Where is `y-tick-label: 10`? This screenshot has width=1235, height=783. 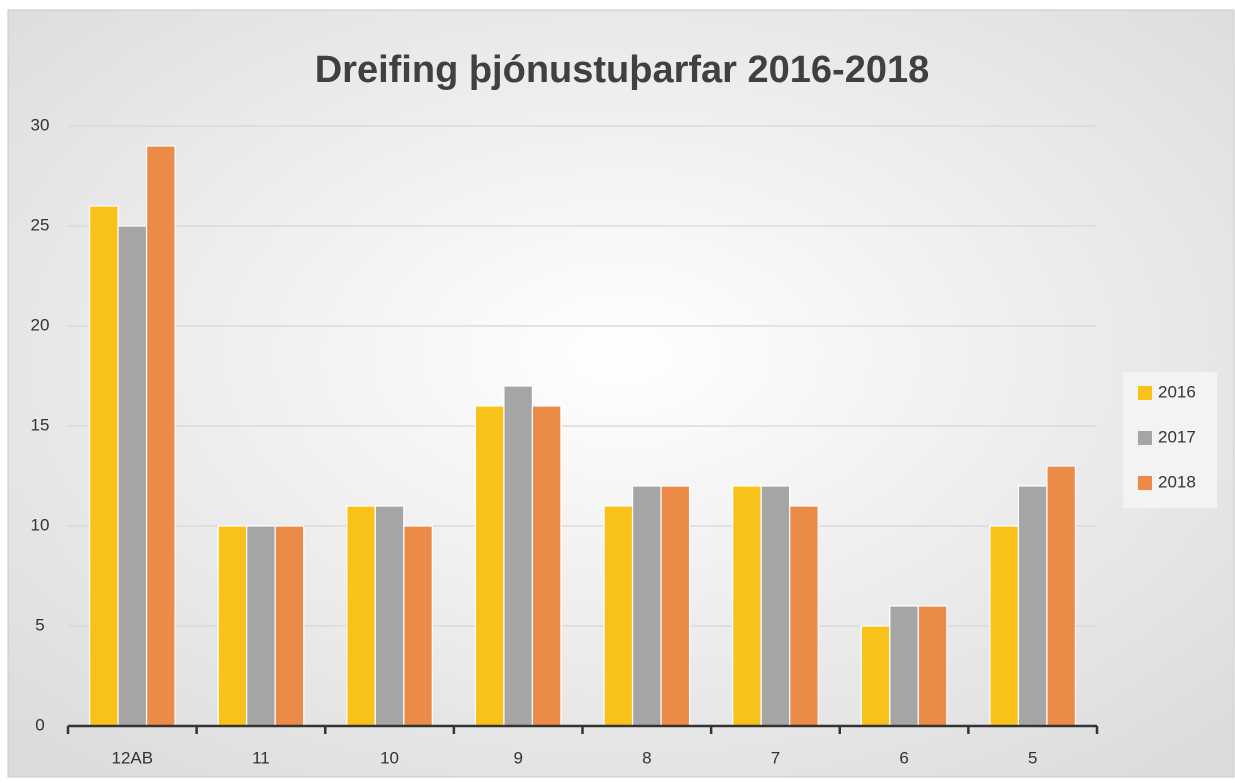
y-tick-label: 10 is located at coordinates (40, 524).